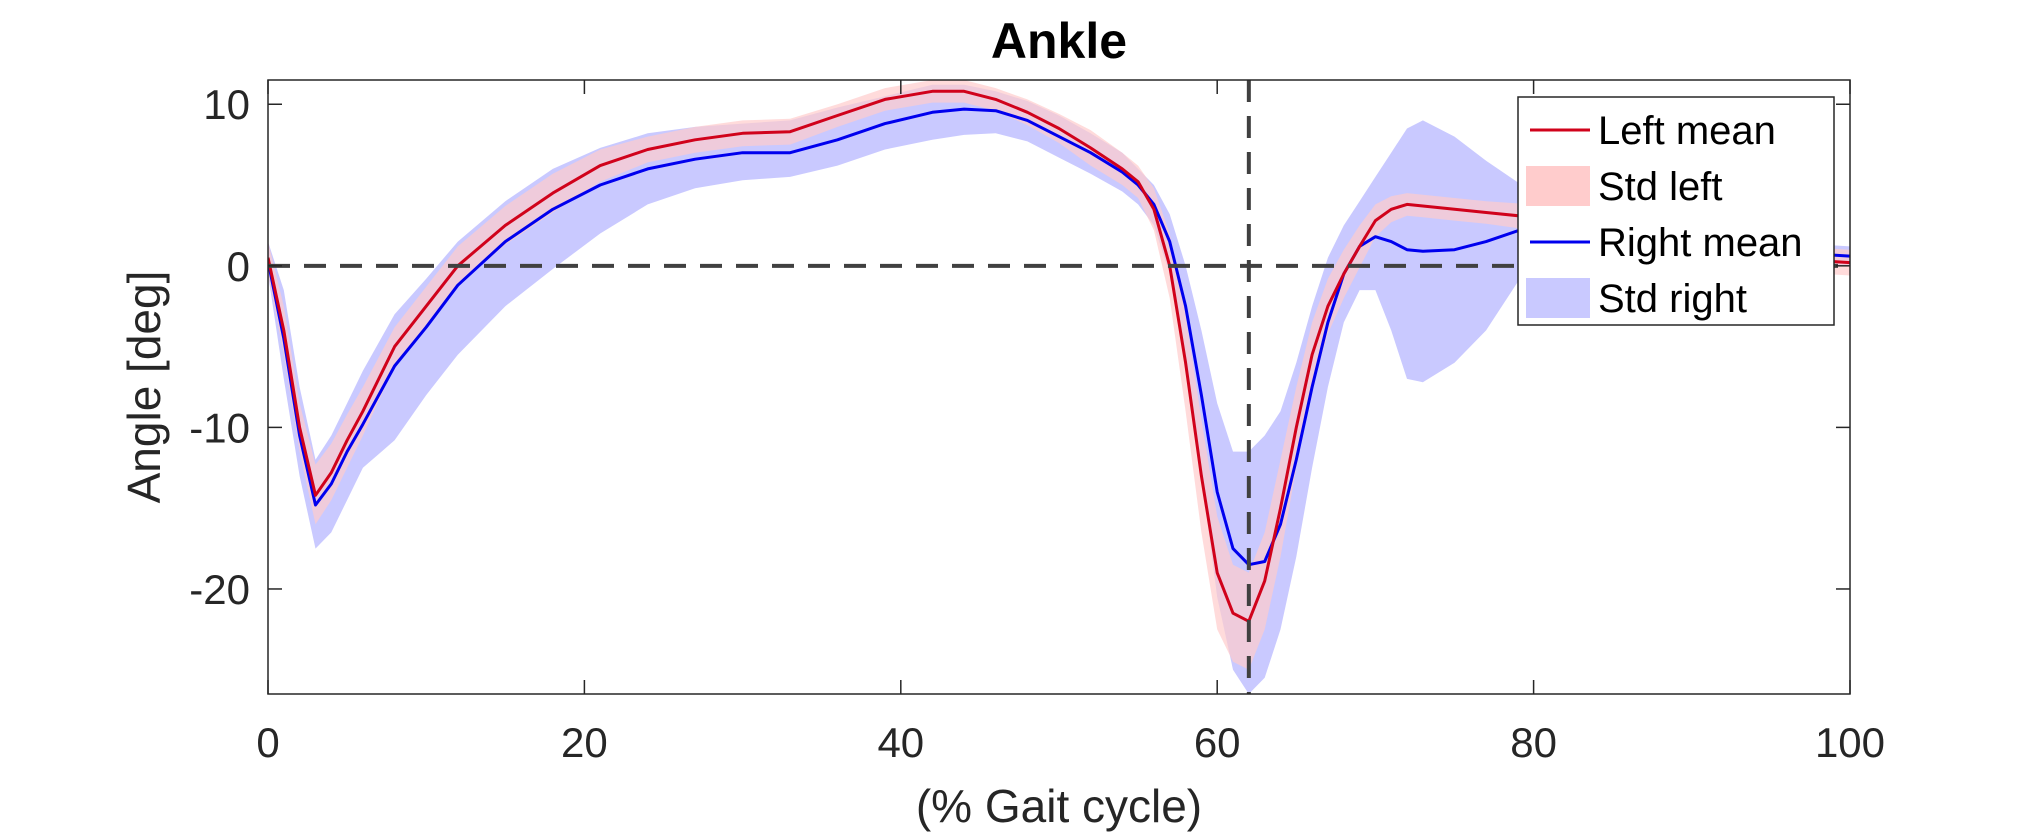  I want to click on legend-label: Std right, so click(1672, 299).